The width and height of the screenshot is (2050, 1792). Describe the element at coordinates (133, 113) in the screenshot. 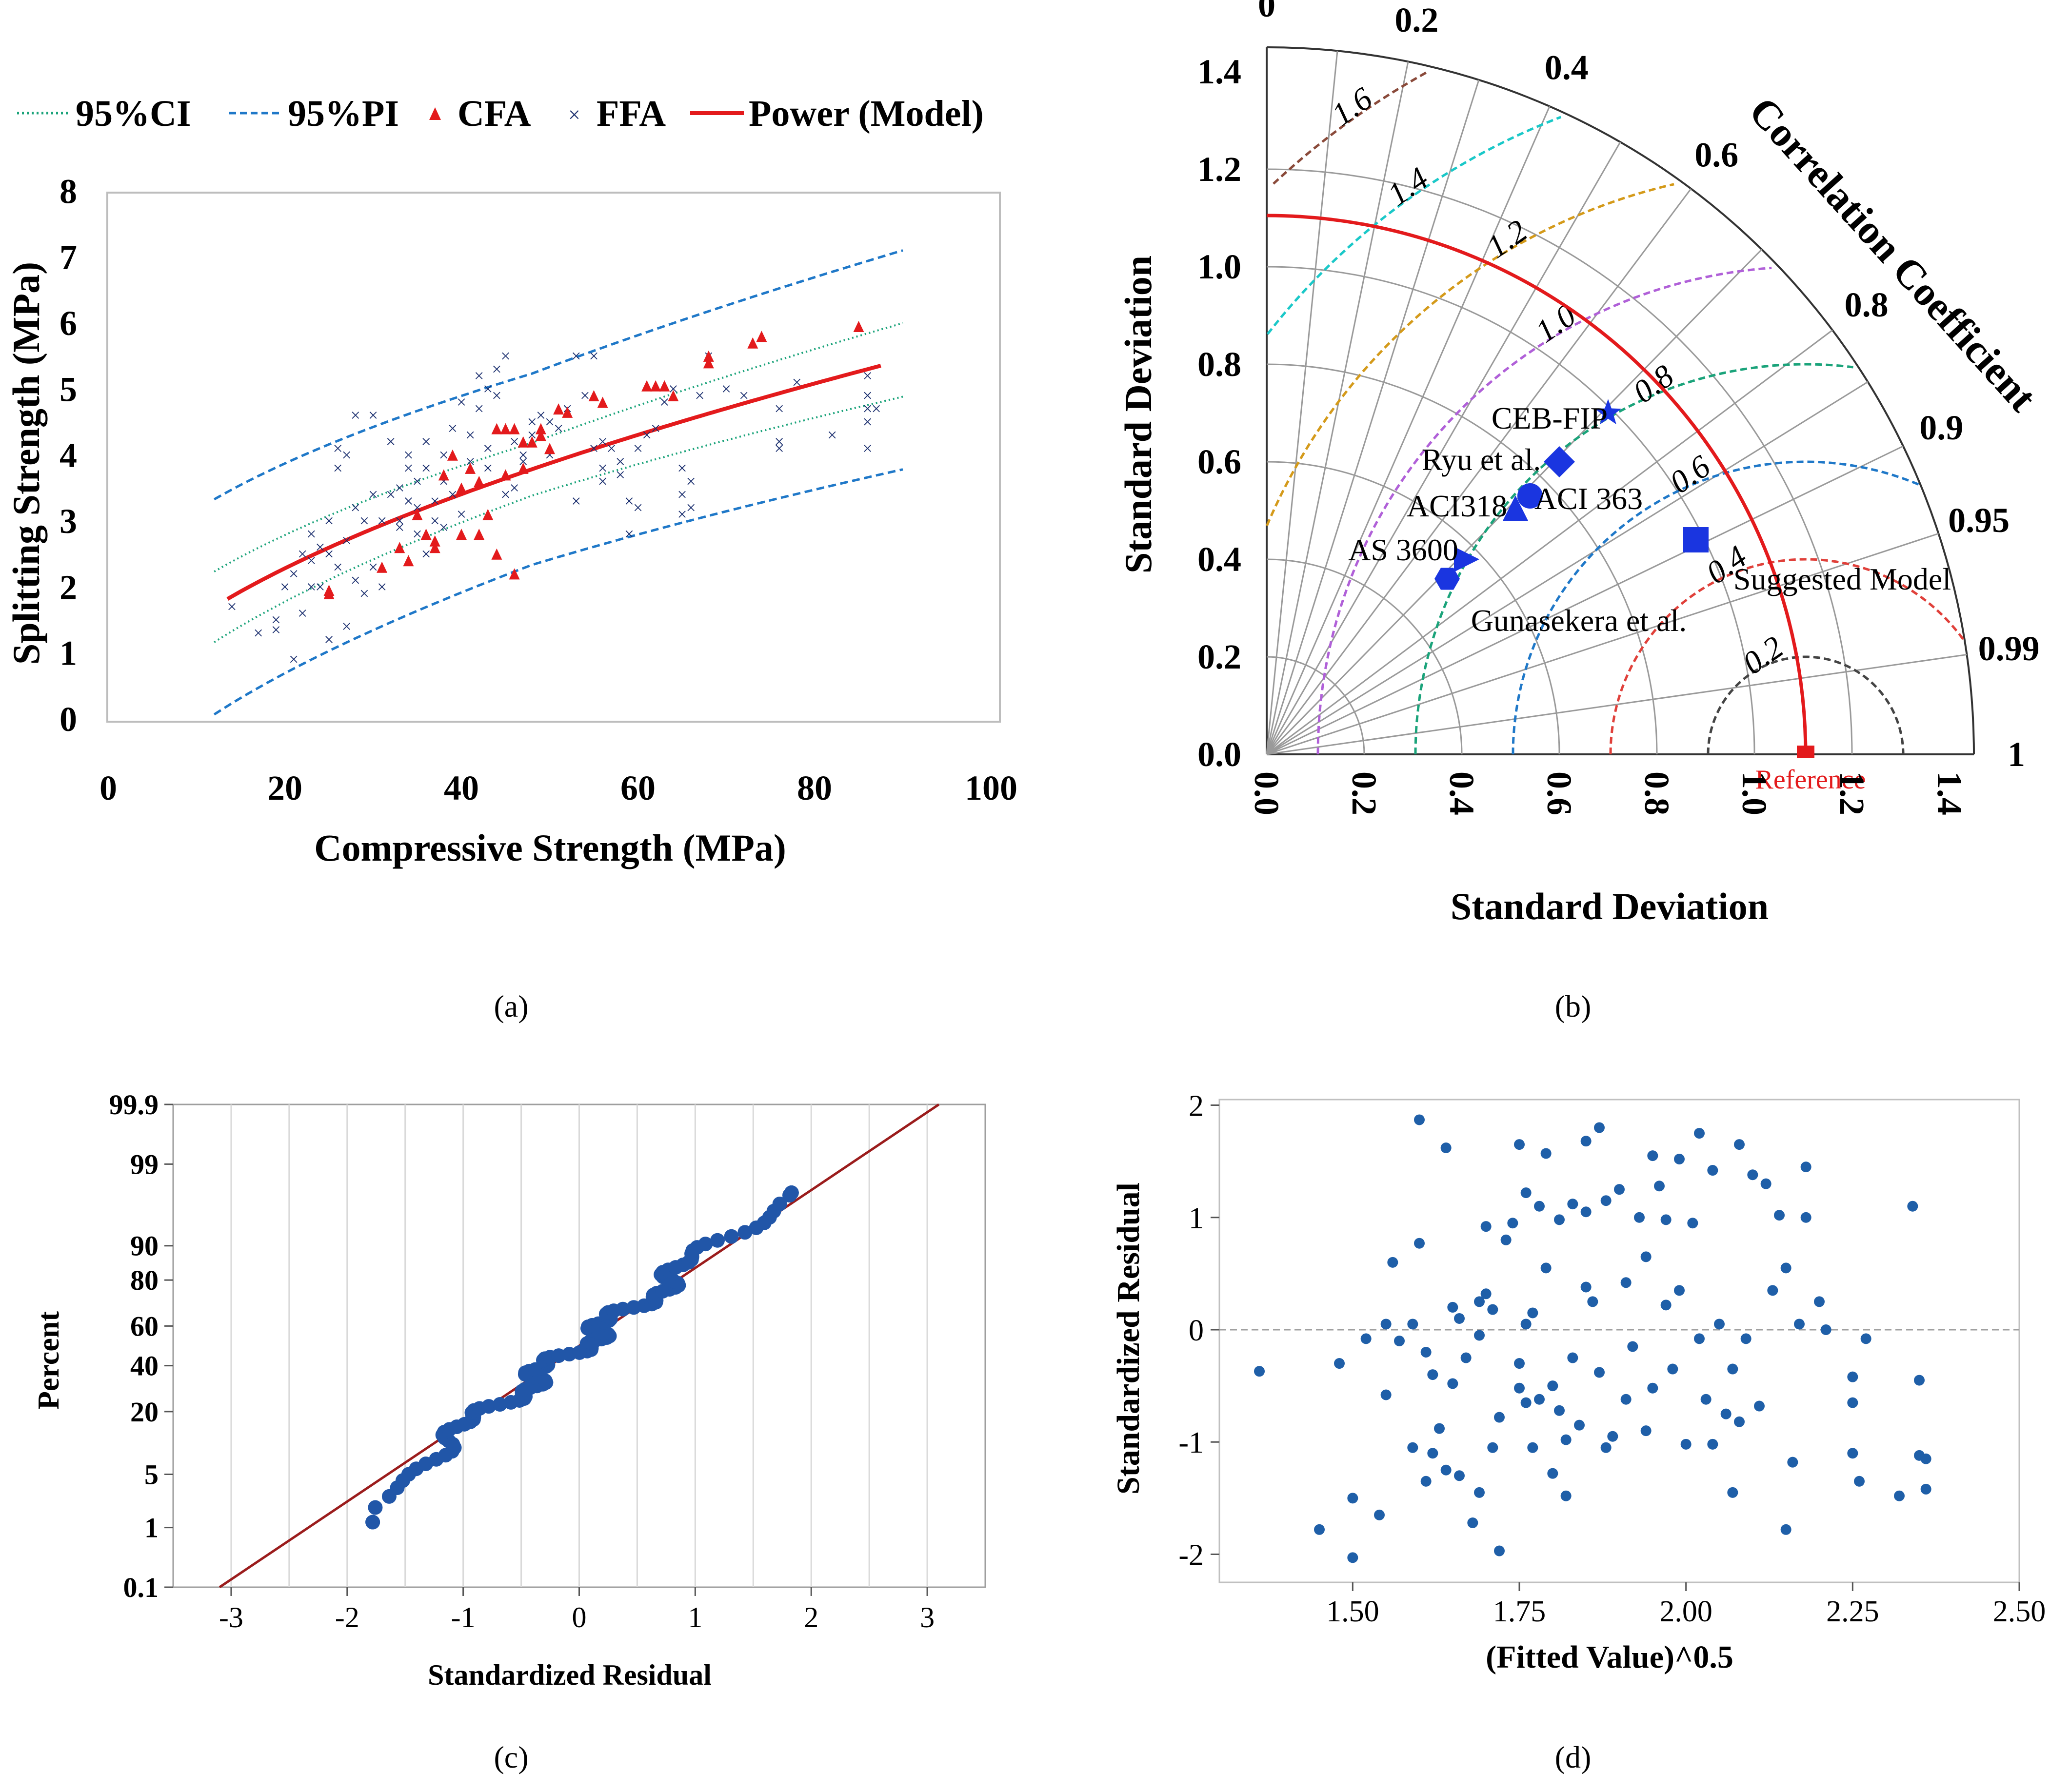

I see `panel-a-legend-label: 95%CI` at that location.